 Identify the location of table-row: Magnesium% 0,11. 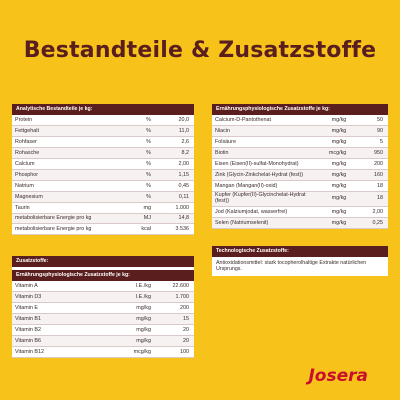
(103, 197).